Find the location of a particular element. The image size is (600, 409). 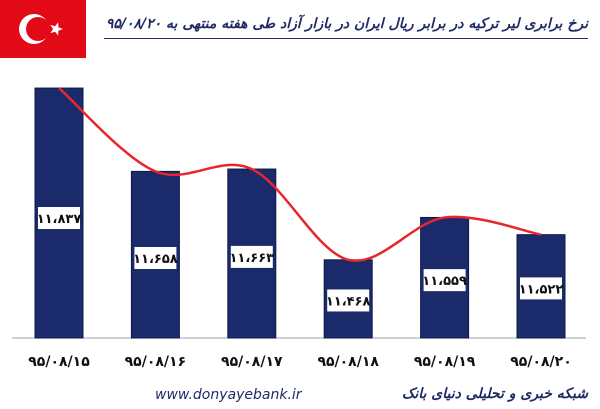

x-tick-label-5: ۹۵/۰۸/۲۰ is located at coordinates (541, 362).